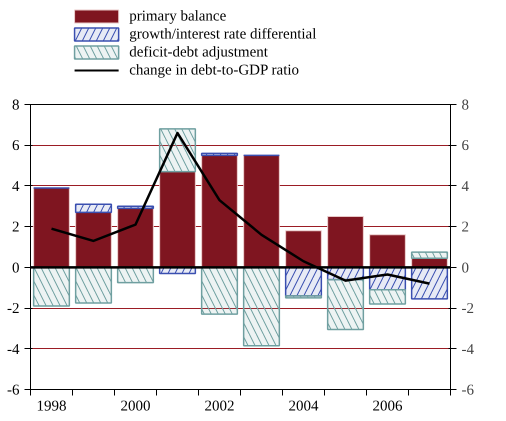 The width and height of the screenshot is (506, 421). What do you see at coordinates (16, 106) in the screenshot?
I see `y-tick-label: 8` at bounding box center [16, 106].